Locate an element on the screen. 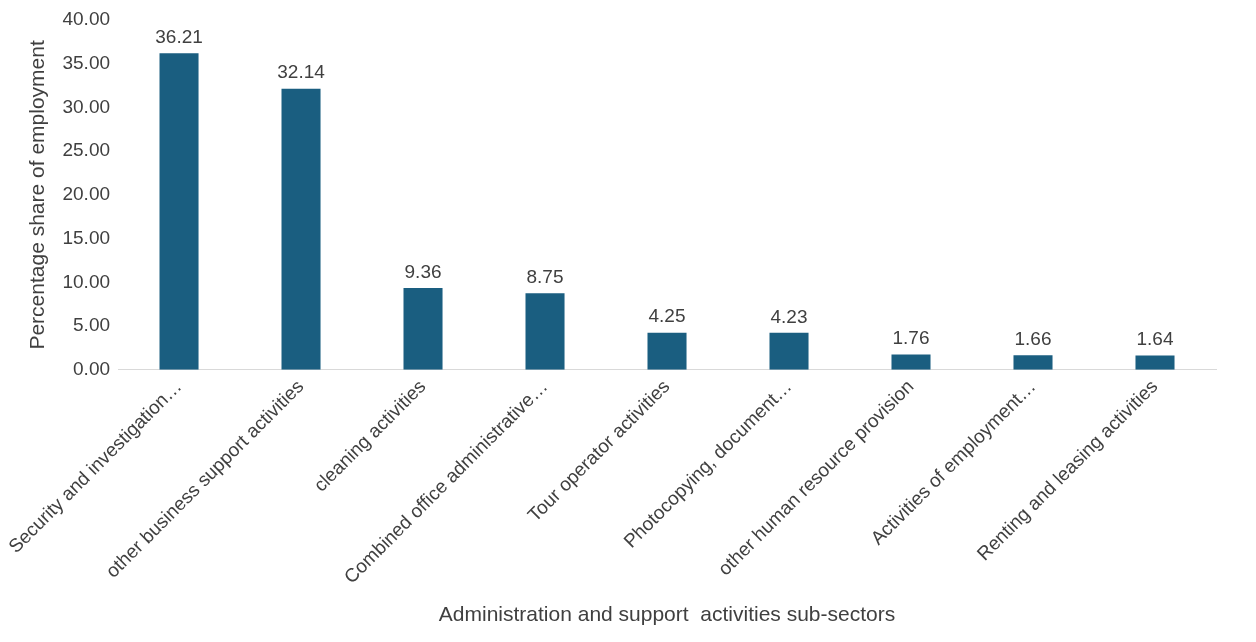  data-label: 9.36 is located at coordinates (423, 271).